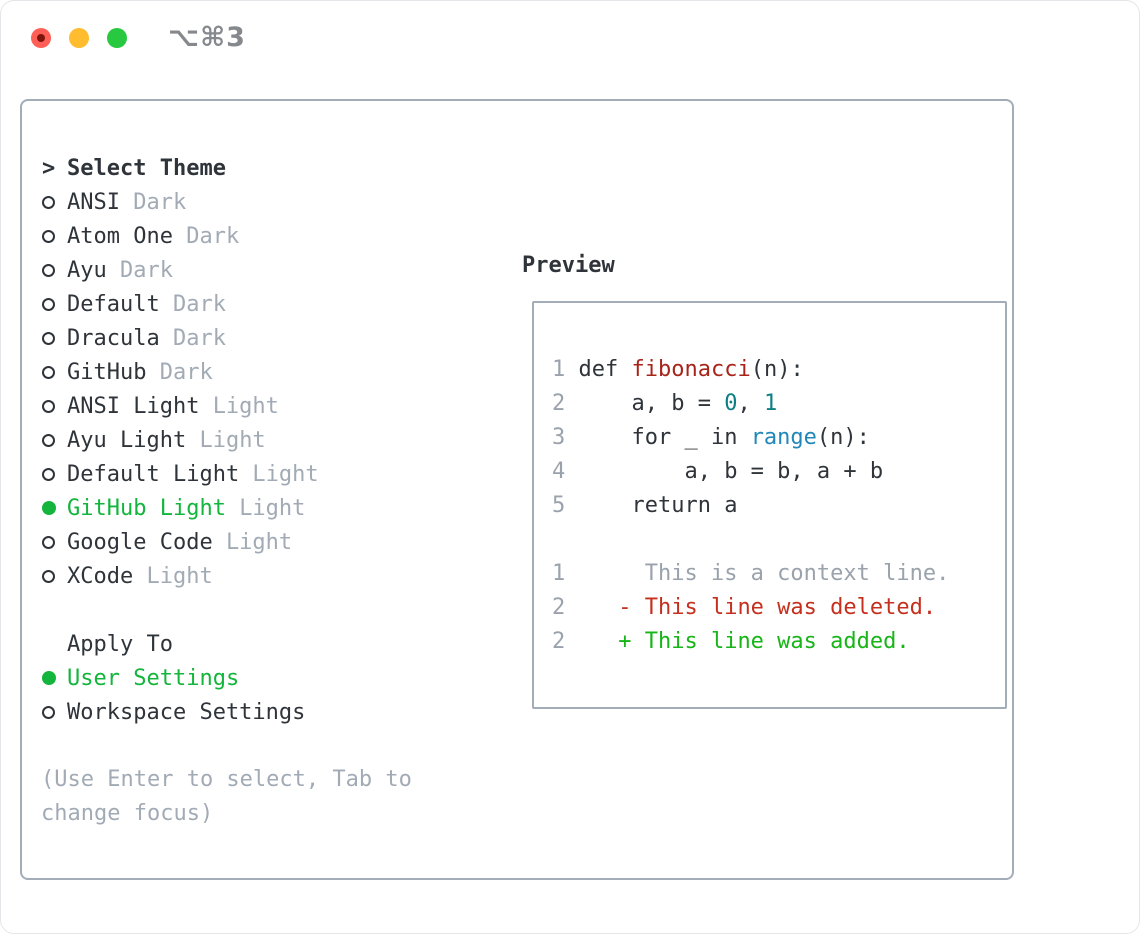  What do you see at coordinates (226, 644) in the screenshot?
I see `apply-to-header: Apply To` at bounding box center [226, 644].